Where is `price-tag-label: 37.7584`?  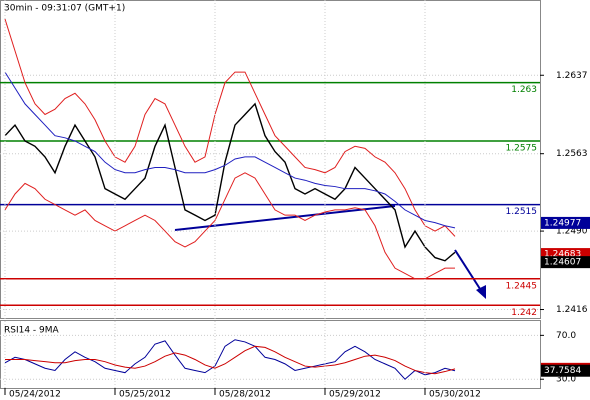
price-tag-label: 37.7584 is located at coordinates (562, 371).